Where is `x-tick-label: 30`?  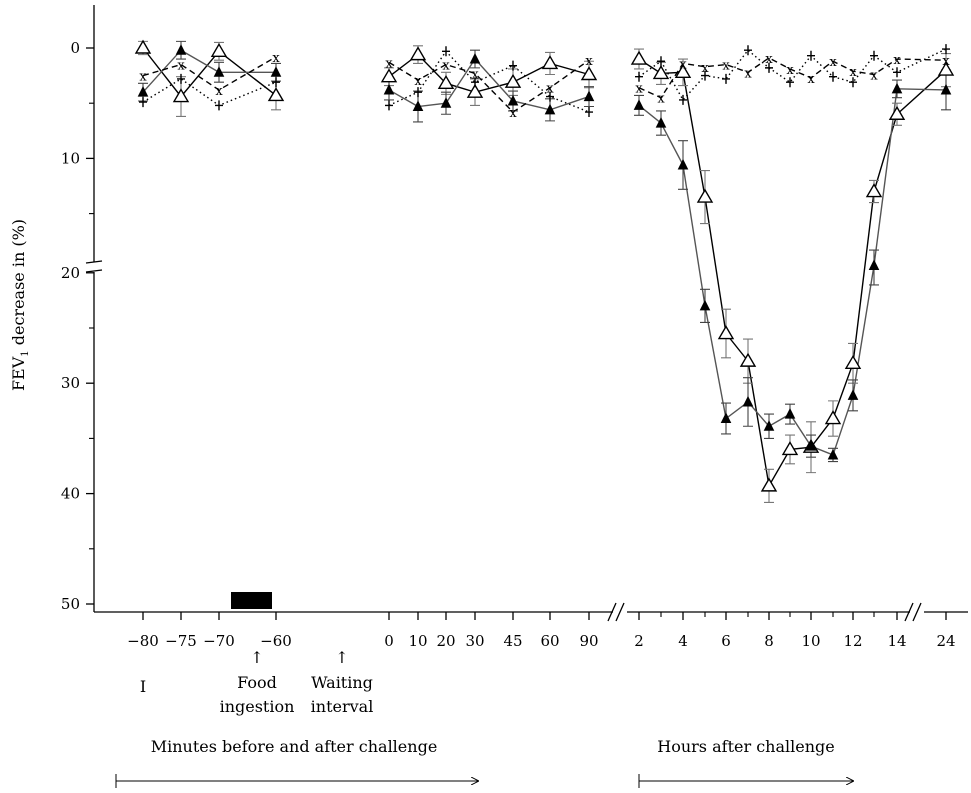 x-tick-label: 30 is located at coordinates (474, 641).